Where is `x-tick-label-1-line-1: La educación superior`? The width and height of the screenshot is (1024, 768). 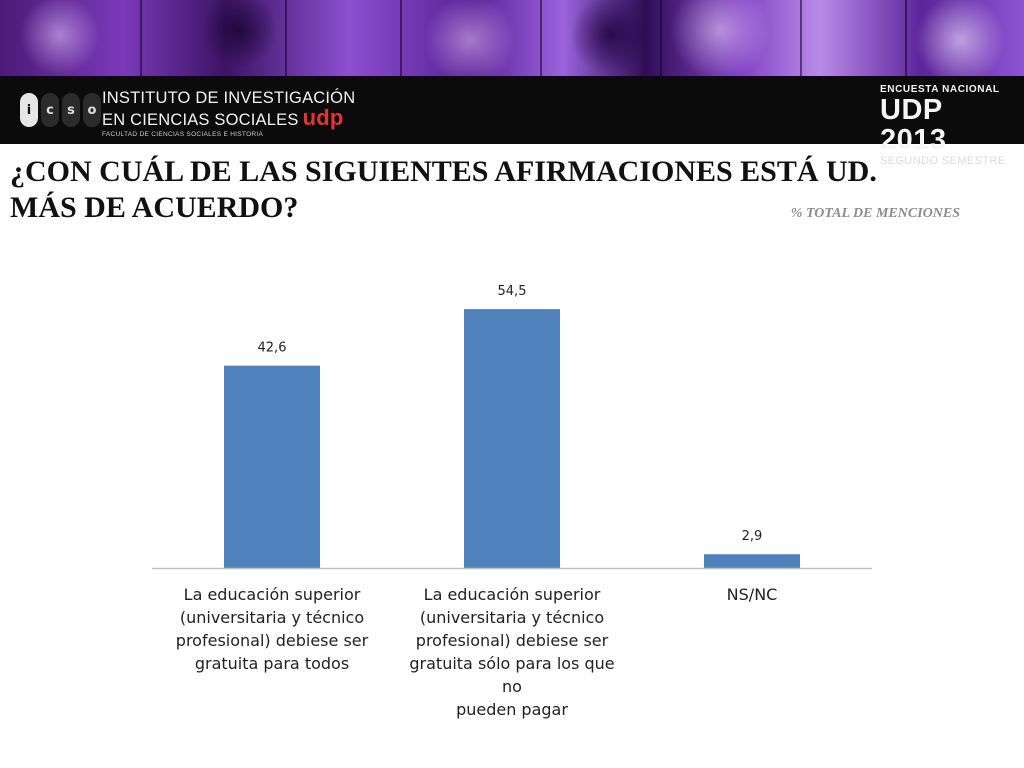 x-tick-label-1-line-1: La educación superior is located at coordinates (272, 594).